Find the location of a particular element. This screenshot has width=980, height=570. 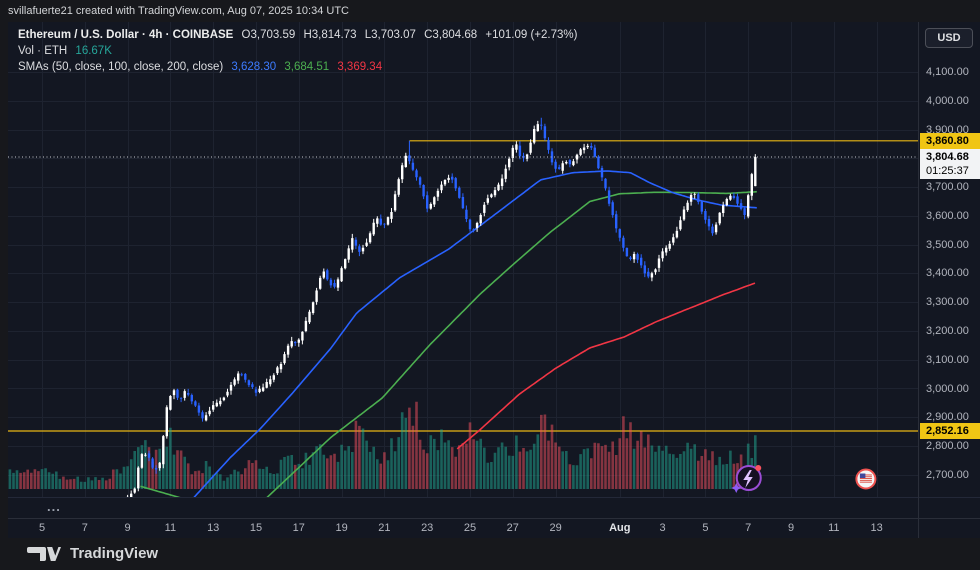

tradingview-wordmark: TradingView is located at coordinates (114, 553).